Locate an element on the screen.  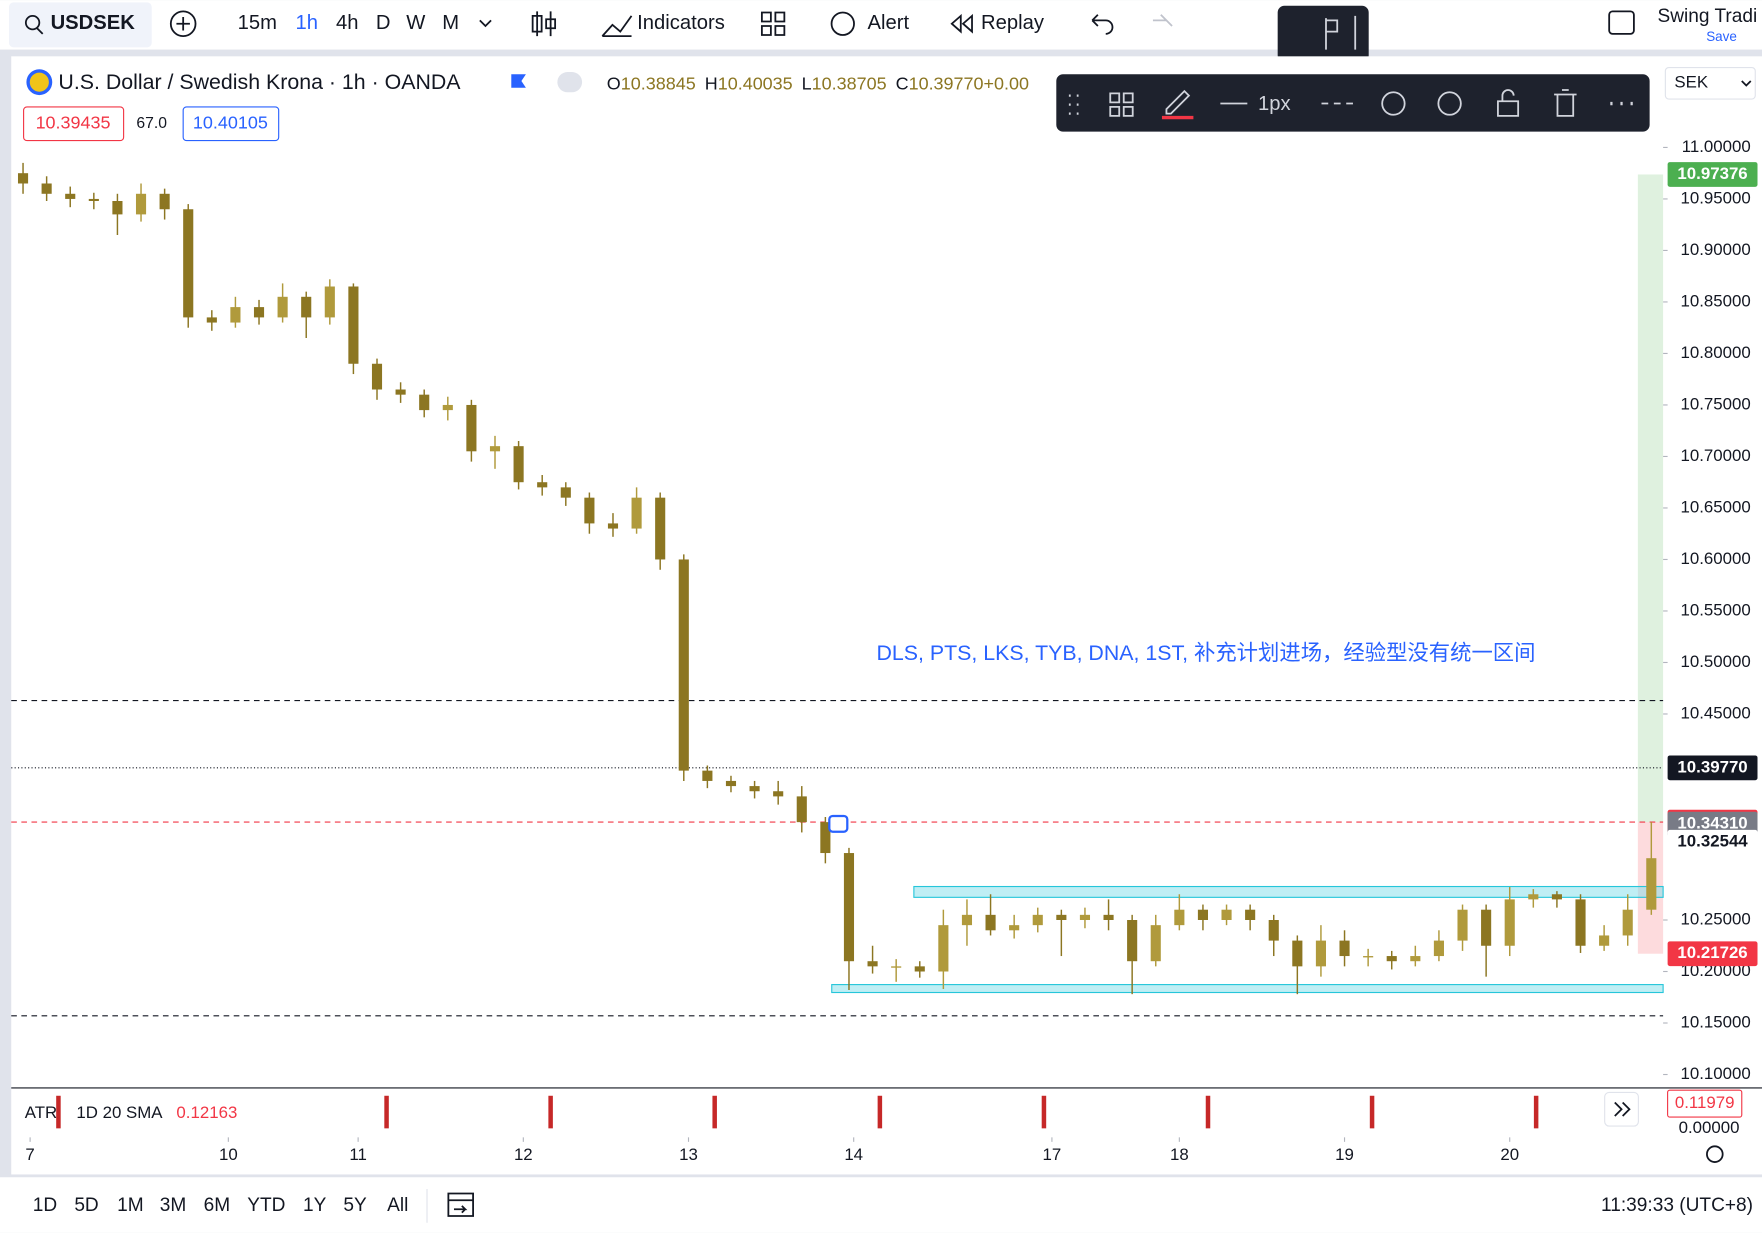
indicator-zero: 0.00000 is located at coordinates (1709, 1127).